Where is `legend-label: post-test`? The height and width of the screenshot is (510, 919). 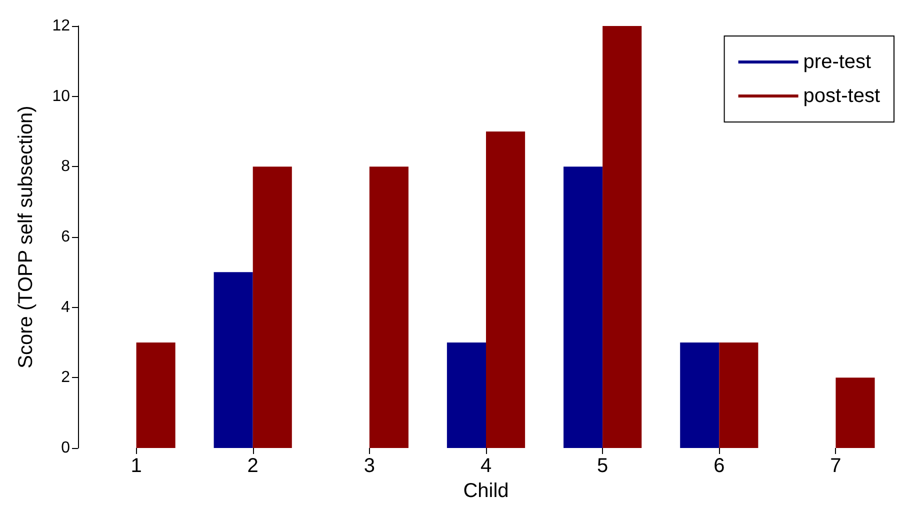
legend-label: post-test is located at coordinates (841, 96).